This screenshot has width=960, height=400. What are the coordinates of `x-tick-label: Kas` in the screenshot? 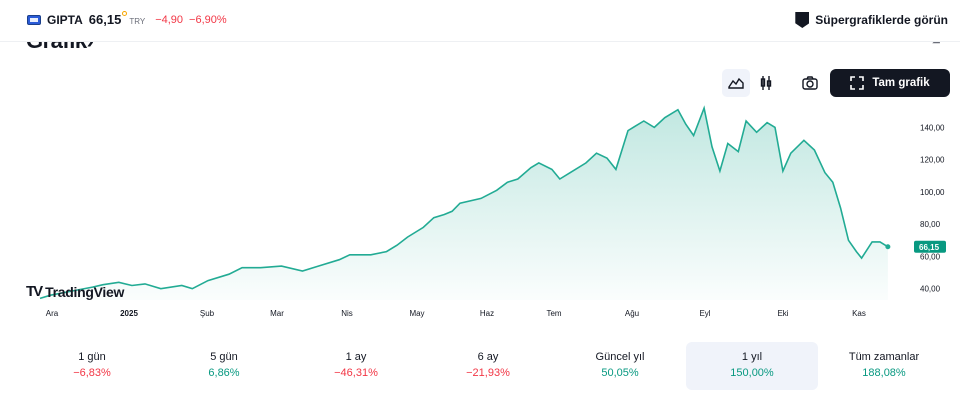 It's located at (859, 313).